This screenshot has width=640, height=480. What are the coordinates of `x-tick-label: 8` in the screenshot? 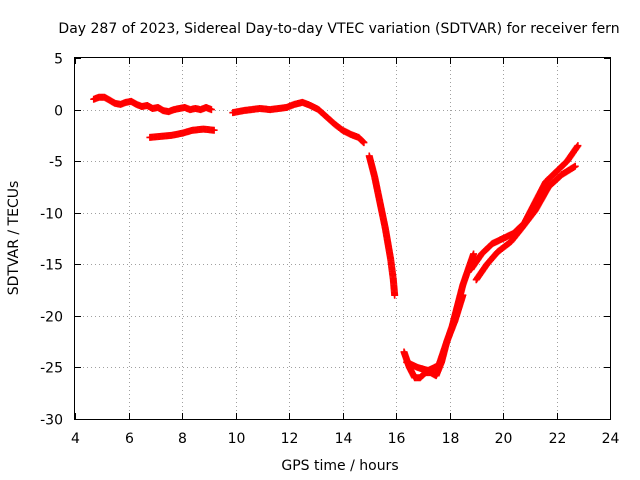 It's located at (182, 439).